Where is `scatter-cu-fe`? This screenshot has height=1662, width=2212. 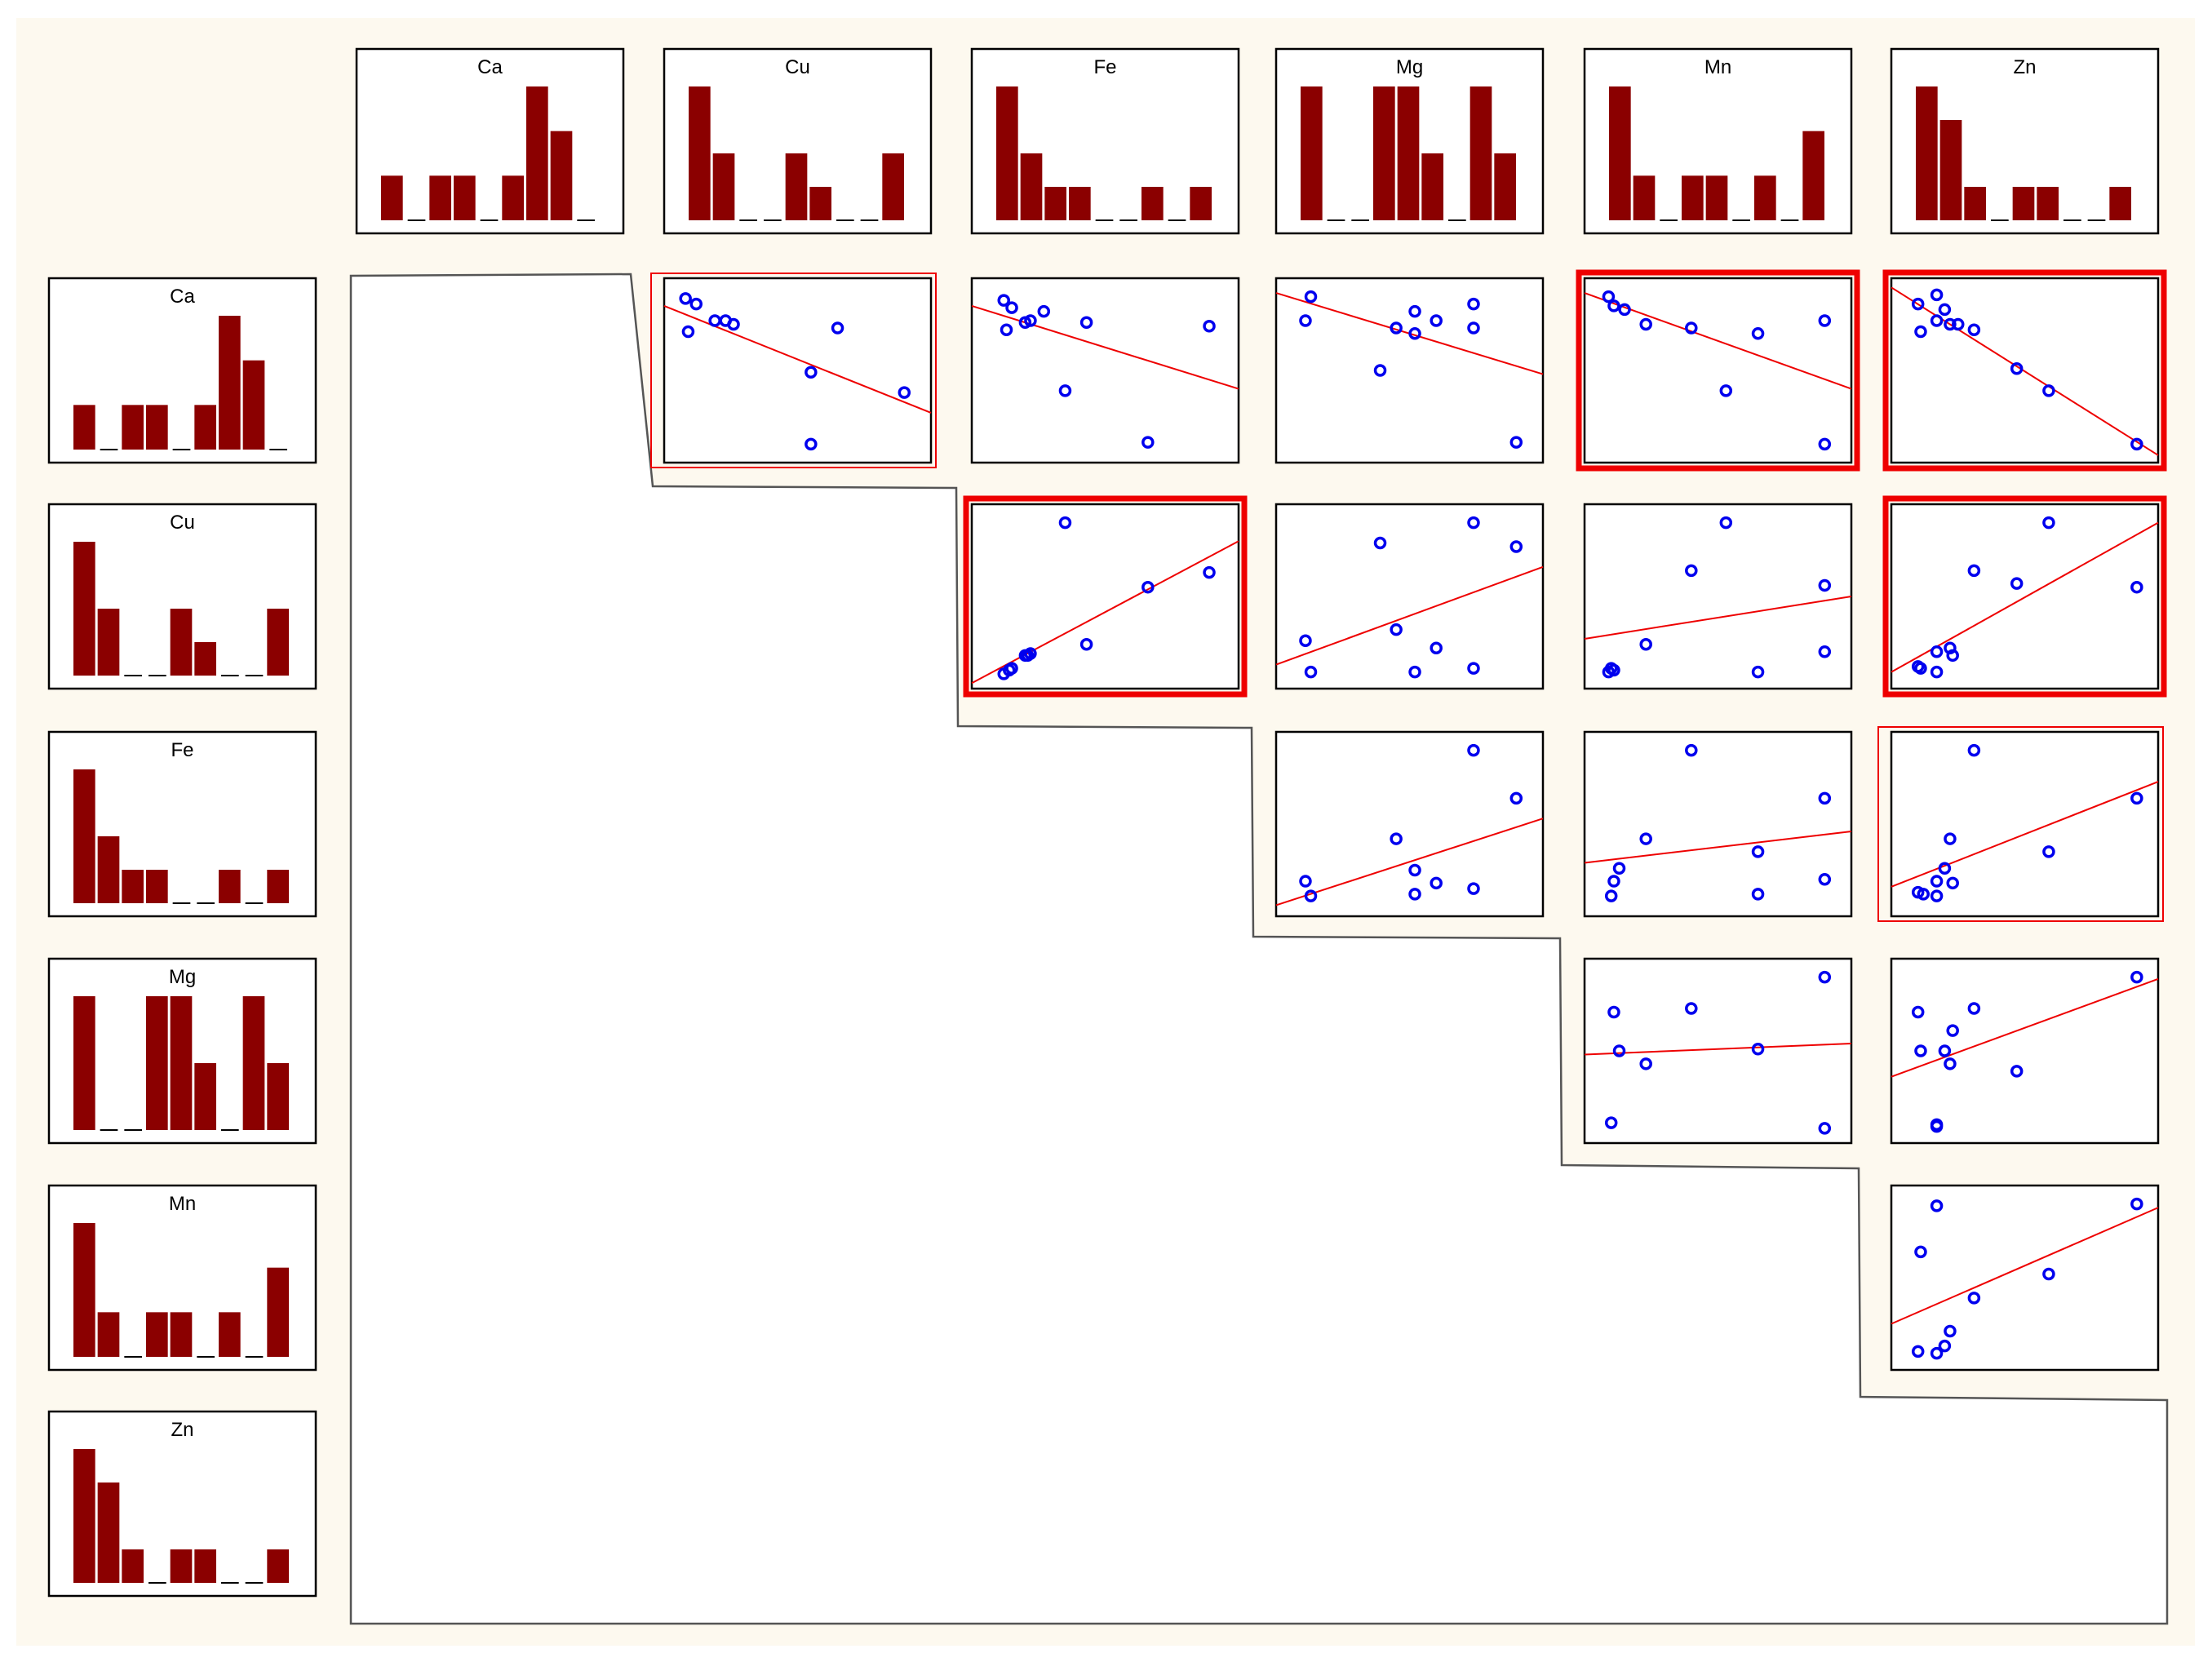
scatter-cu-fe is located at coordinates (1105, 596).